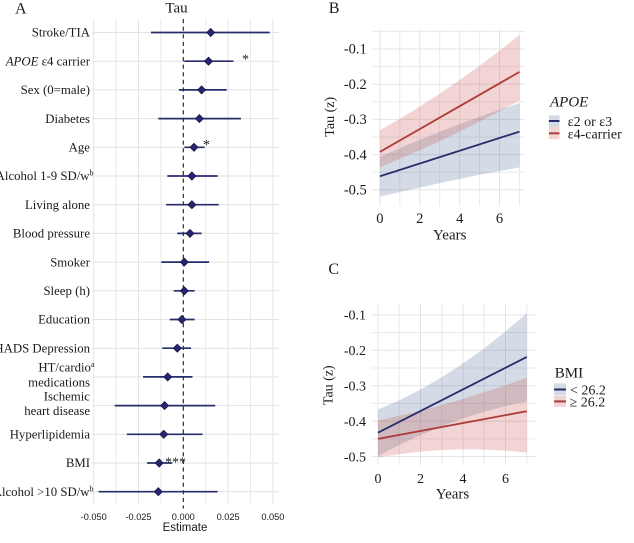  Describe the element at coordinates (94, 517) in the screenshot. I see `svg-text: -0.050` at that location.